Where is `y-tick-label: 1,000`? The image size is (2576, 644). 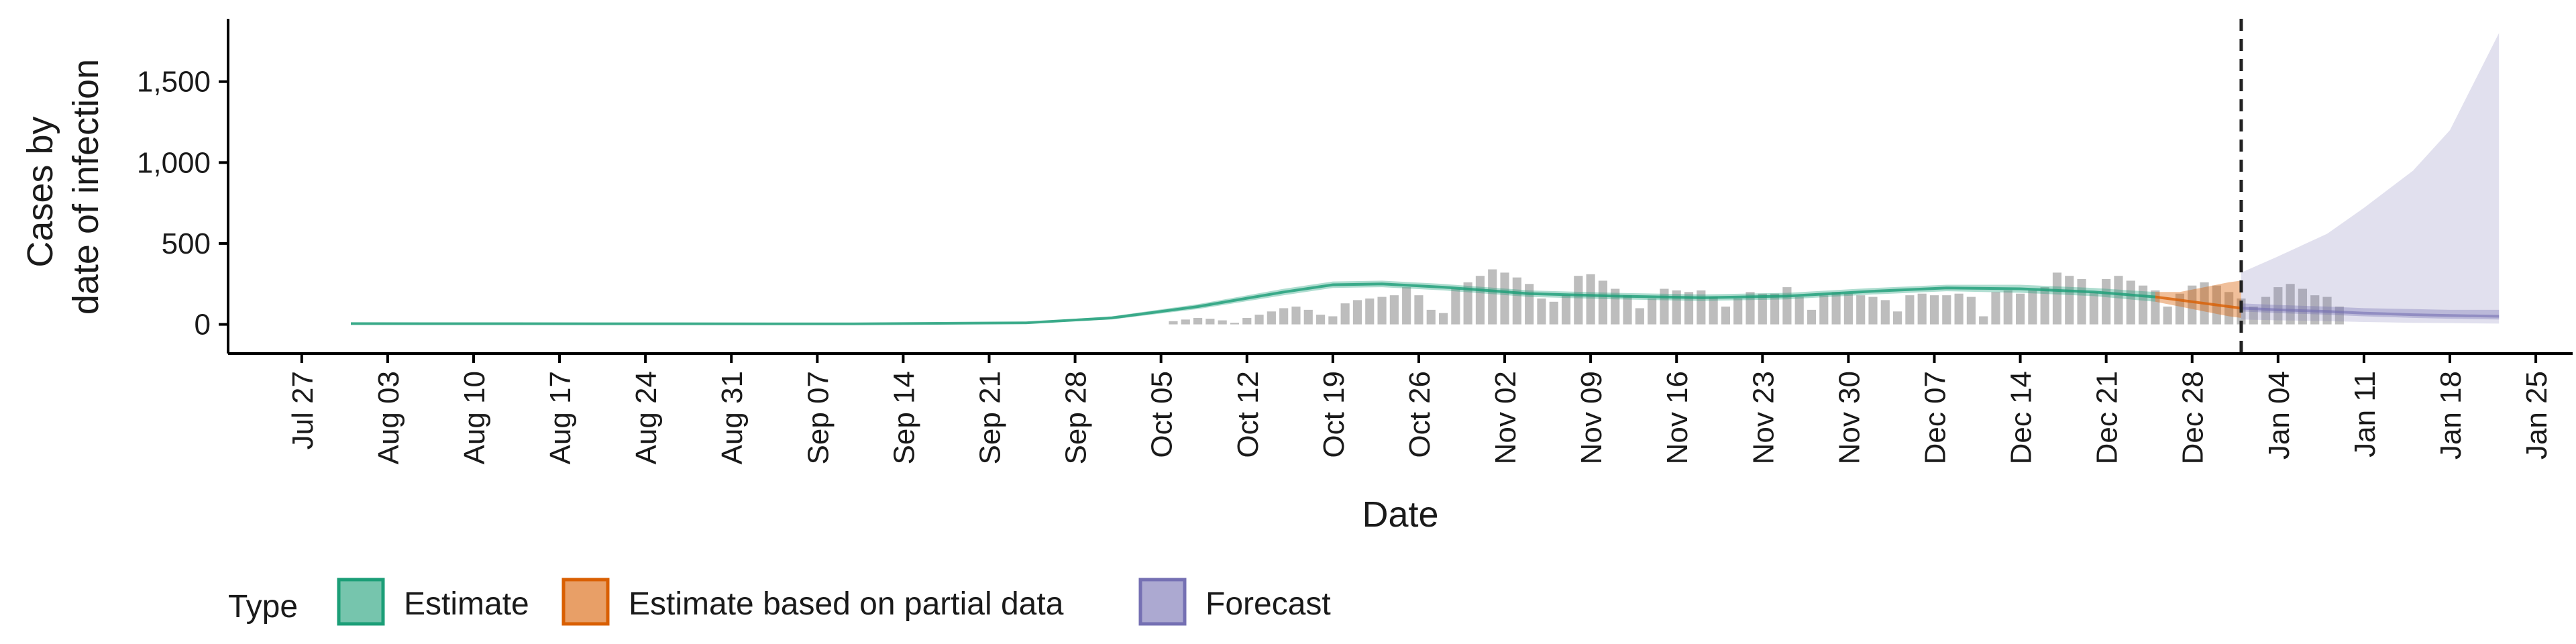
y-tick-label: 1,000 is located at coordinates (174, 162).